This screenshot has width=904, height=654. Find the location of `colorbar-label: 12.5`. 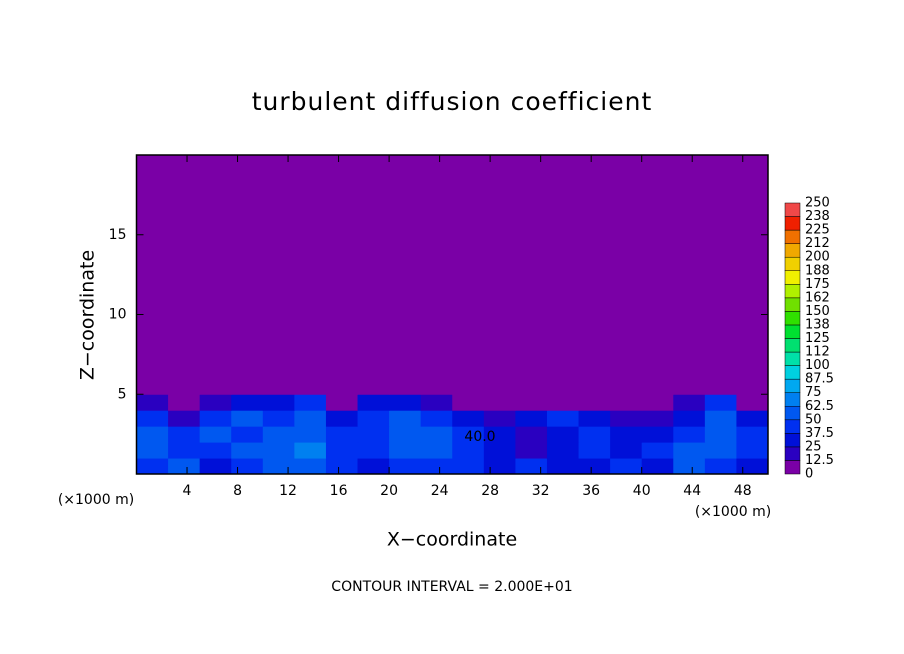

colorbar-label: 12.5 is located at coordinates (819, 460).